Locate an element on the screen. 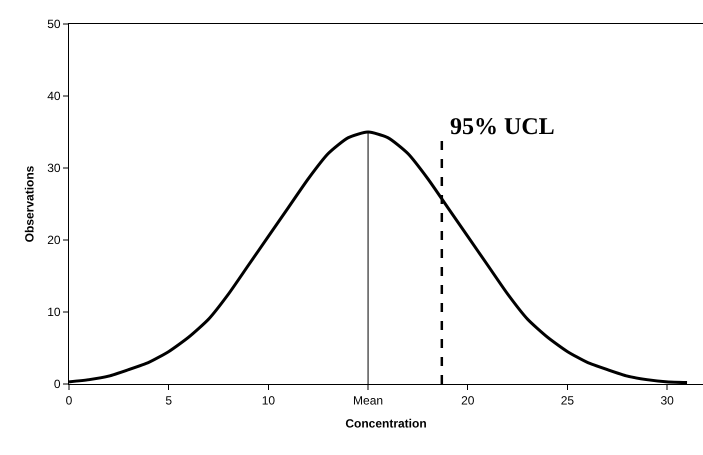 This screenshot has width=703, height=455. x-tick-label: 30 is located at coordinates (667, 400).